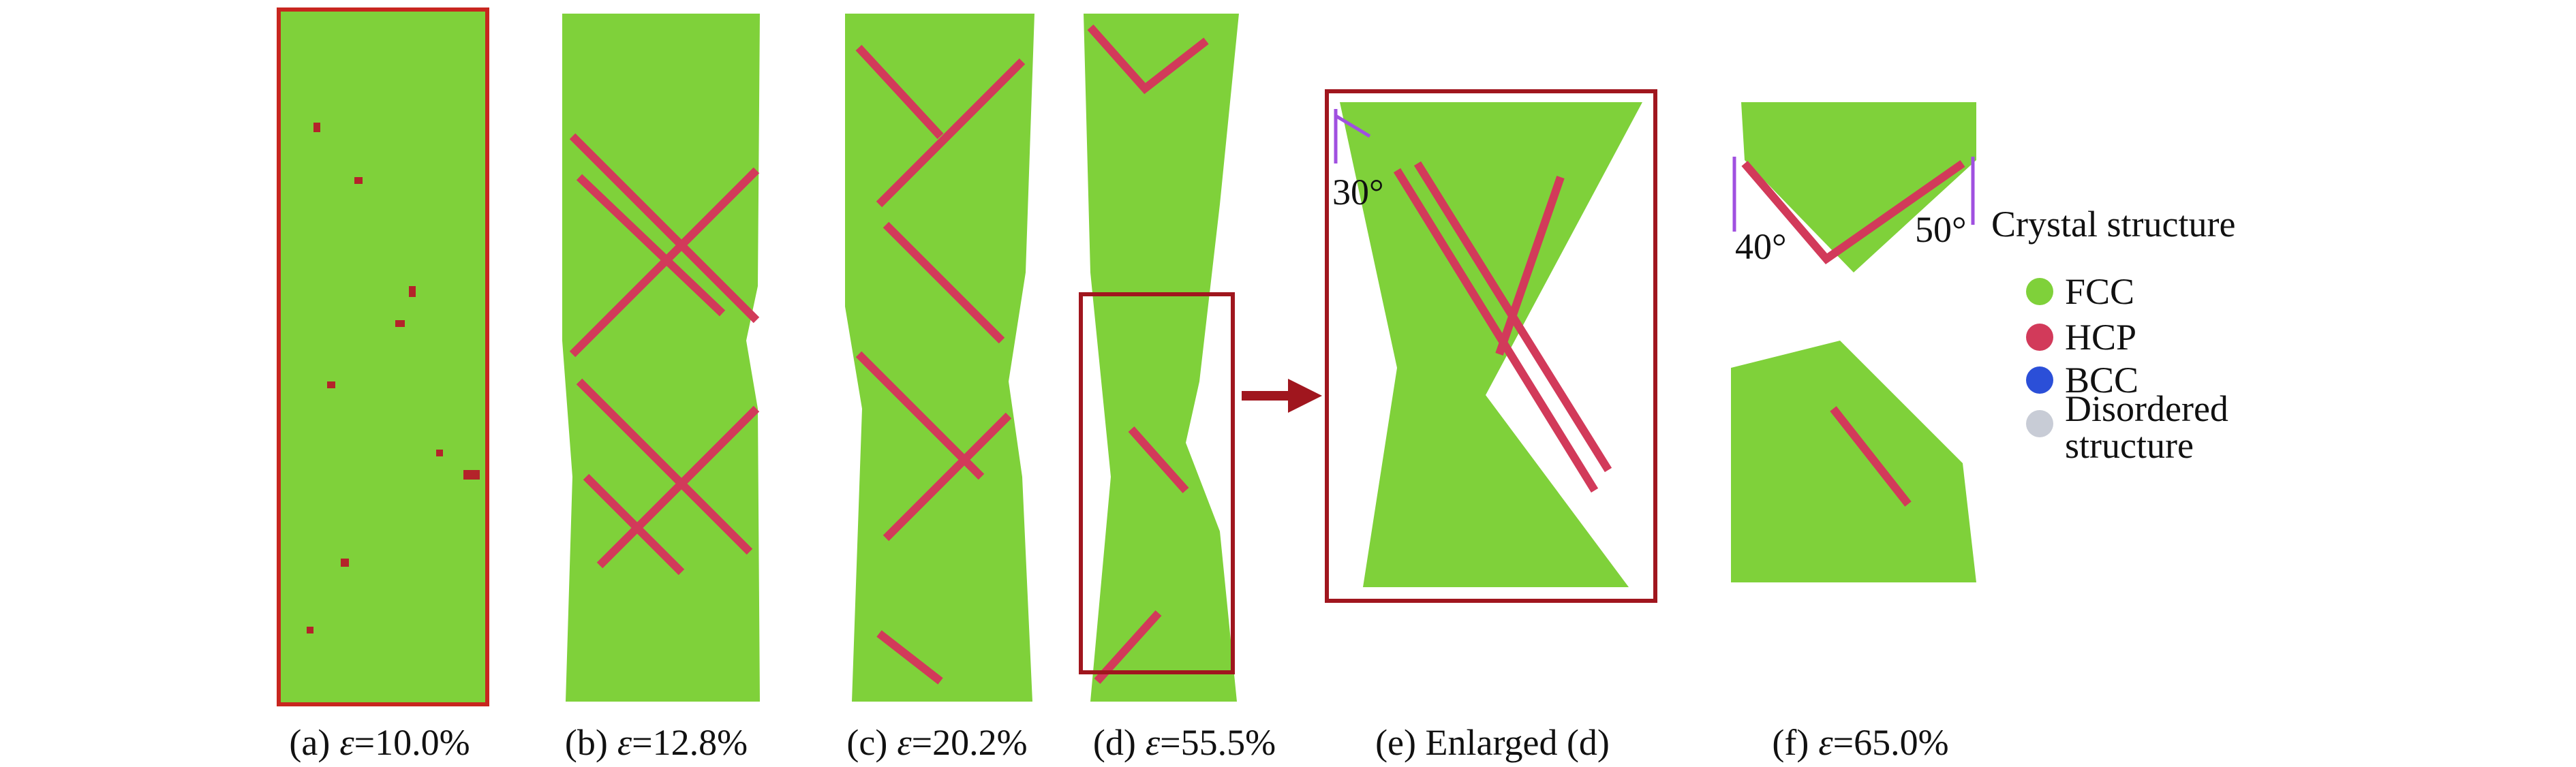 The width and height of the screenshot is (2576, 767). I want to click on caption-value: =10.0%, so click(412, 743).